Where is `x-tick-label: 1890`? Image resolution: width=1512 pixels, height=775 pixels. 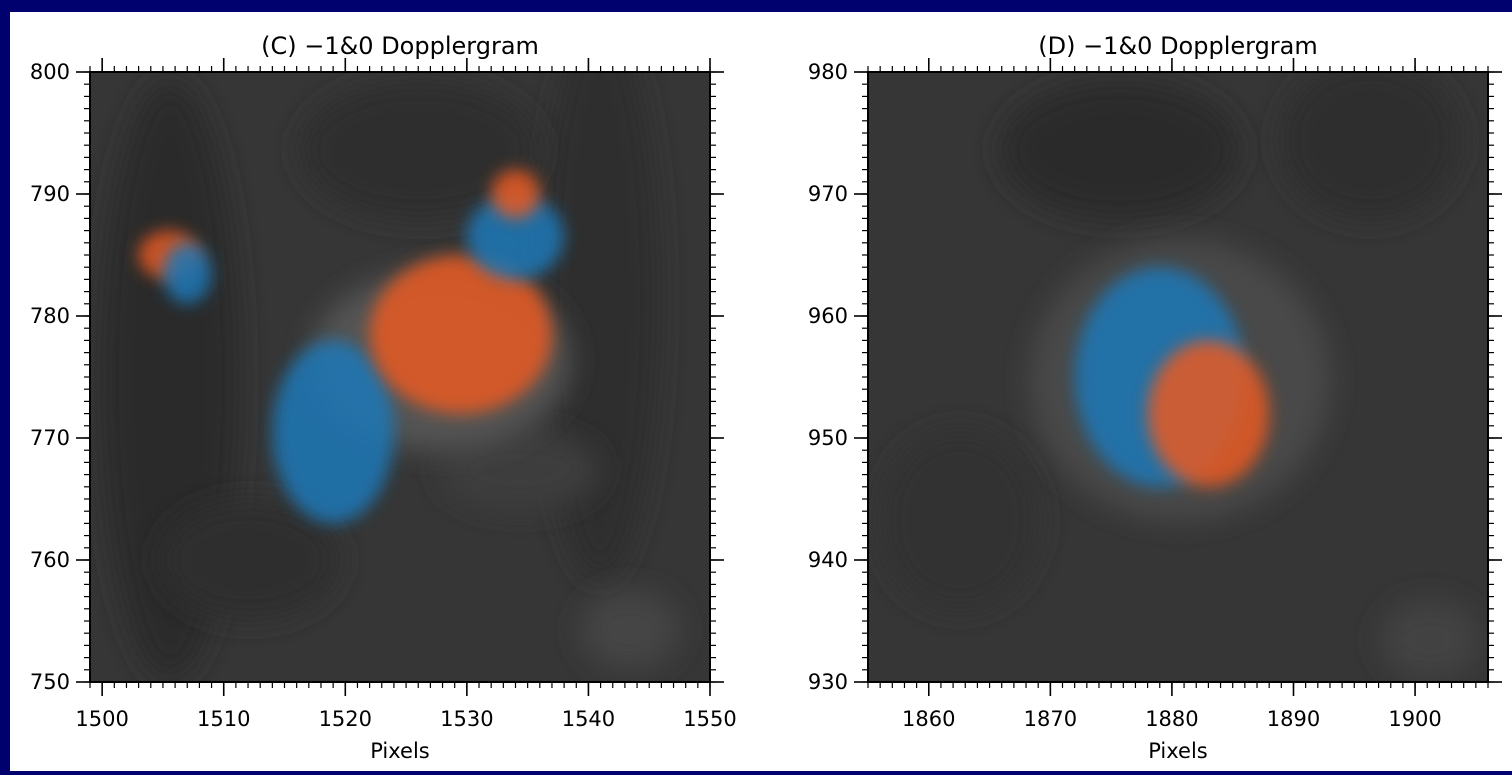 x-tick-label: 1890 is located at coordinates (1293, 719).